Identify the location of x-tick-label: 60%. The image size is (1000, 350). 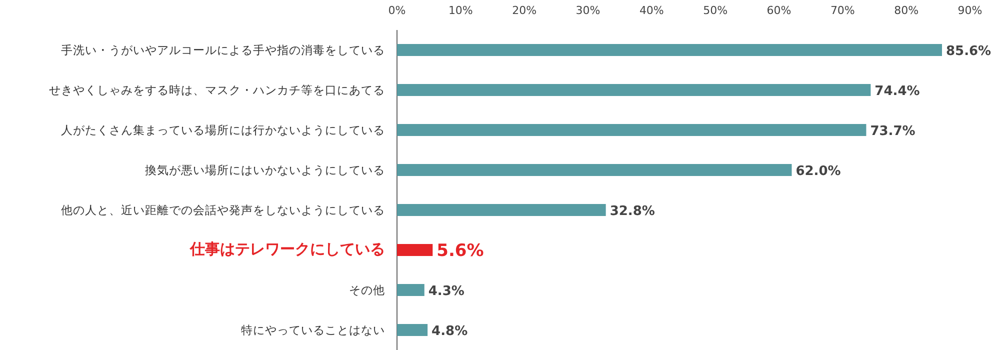
(779, 10).